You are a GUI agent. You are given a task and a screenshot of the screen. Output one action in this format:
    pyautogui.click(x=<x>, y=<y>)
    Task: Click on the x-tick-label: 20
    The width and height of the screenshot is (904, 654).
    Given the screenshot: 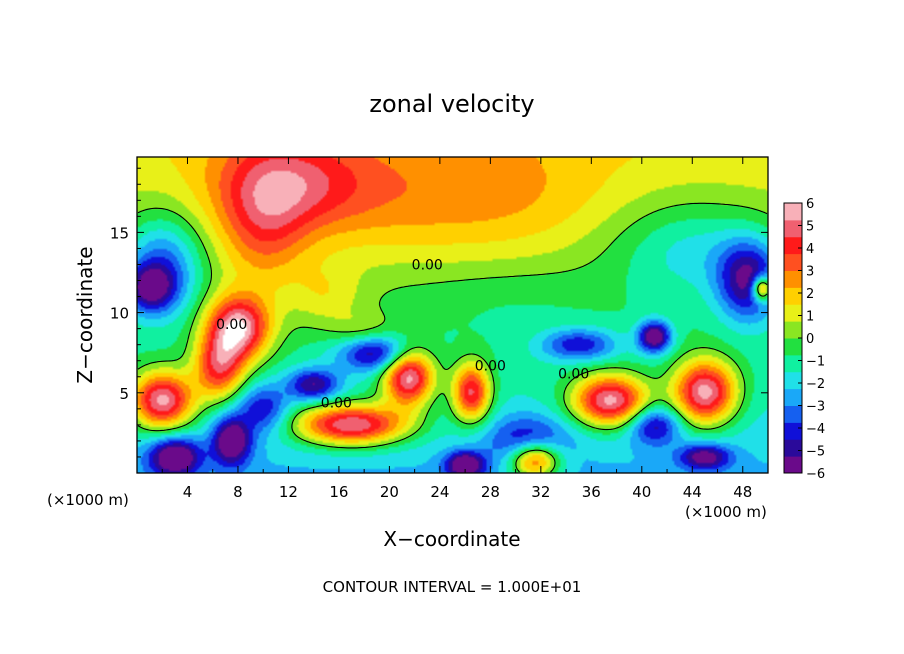 What is the action you would take?
    pyautogui.click(x=389, y=492)
    